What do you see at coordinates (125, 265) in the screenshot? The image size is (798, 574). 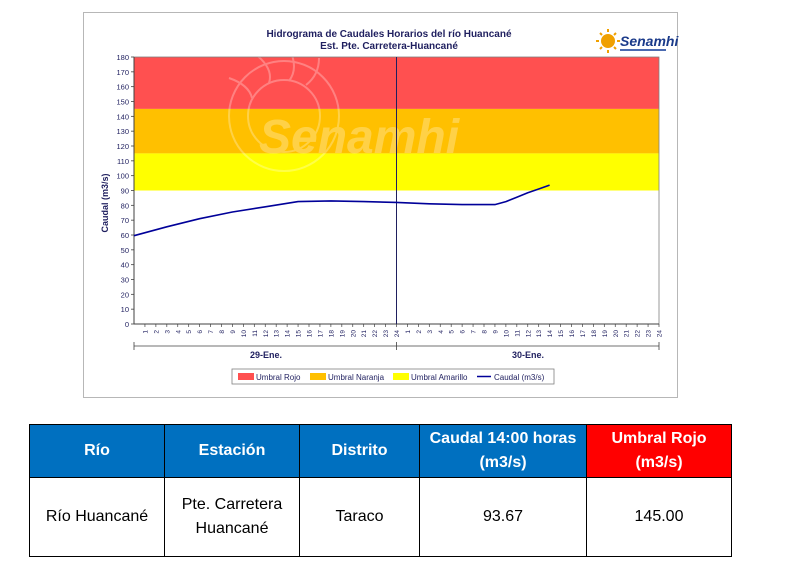 I see `y-tick-label: 40` at bounding box center [125, 265].